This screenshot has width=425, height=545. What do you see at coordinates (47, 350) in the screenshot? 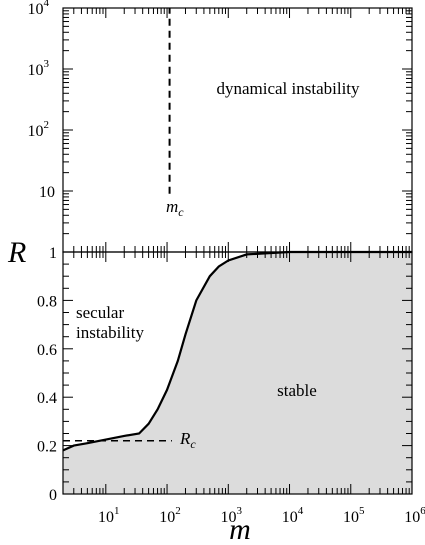
I see `lower-y-tick-label: 0.6` at bounding box center [47, 350].